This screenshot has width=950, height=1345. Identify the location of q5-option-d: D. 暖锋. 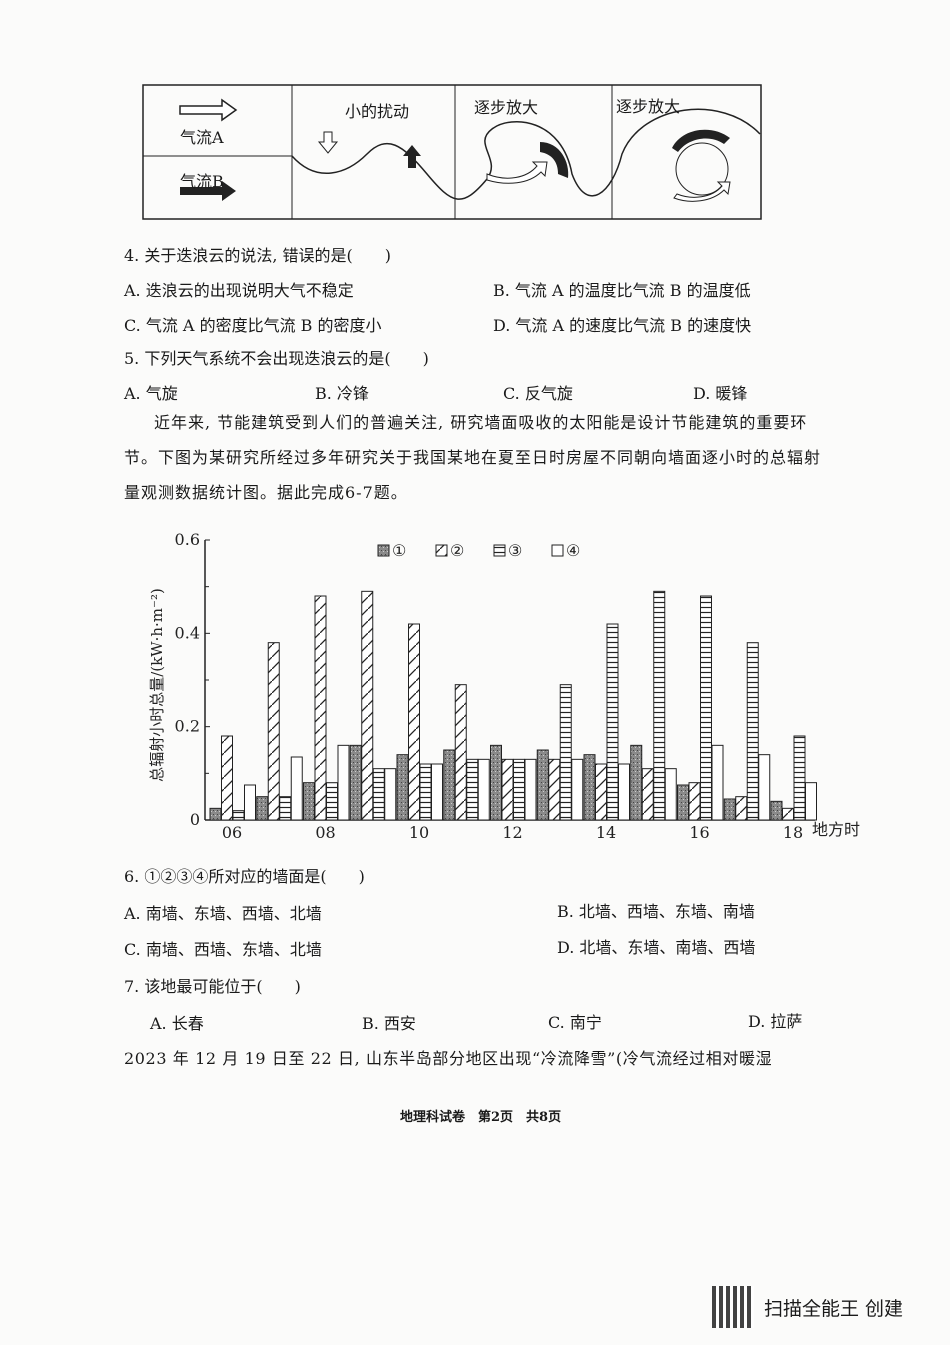
(720, 393).